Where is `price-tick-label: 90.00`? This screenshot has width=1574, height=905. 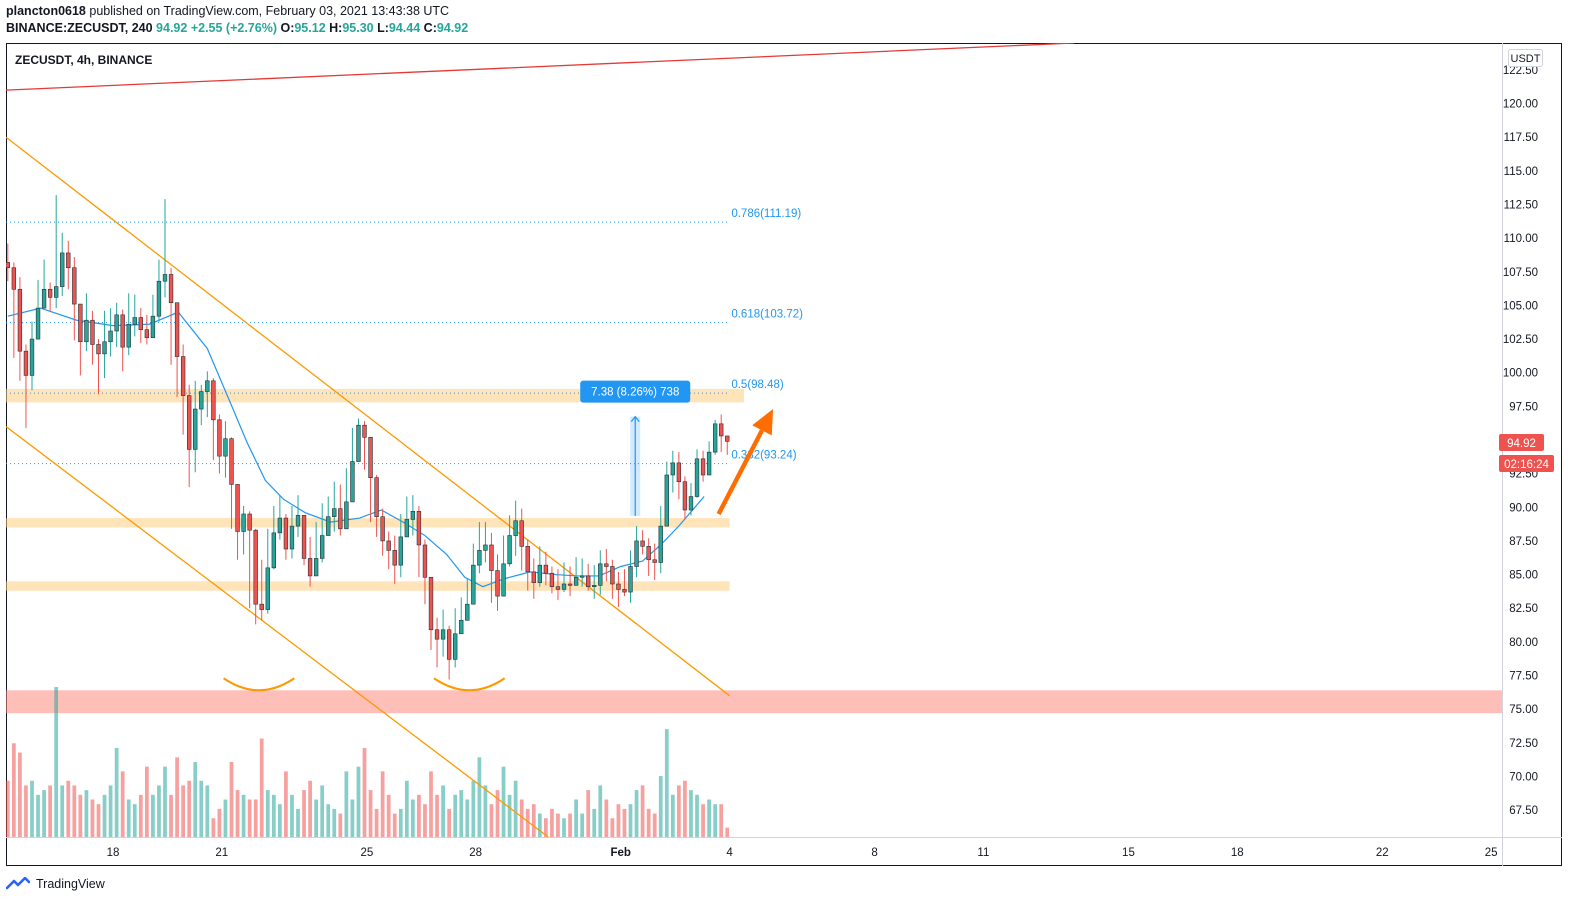
price-tick-label: 90.00 is located at coordinates (1523, 508).